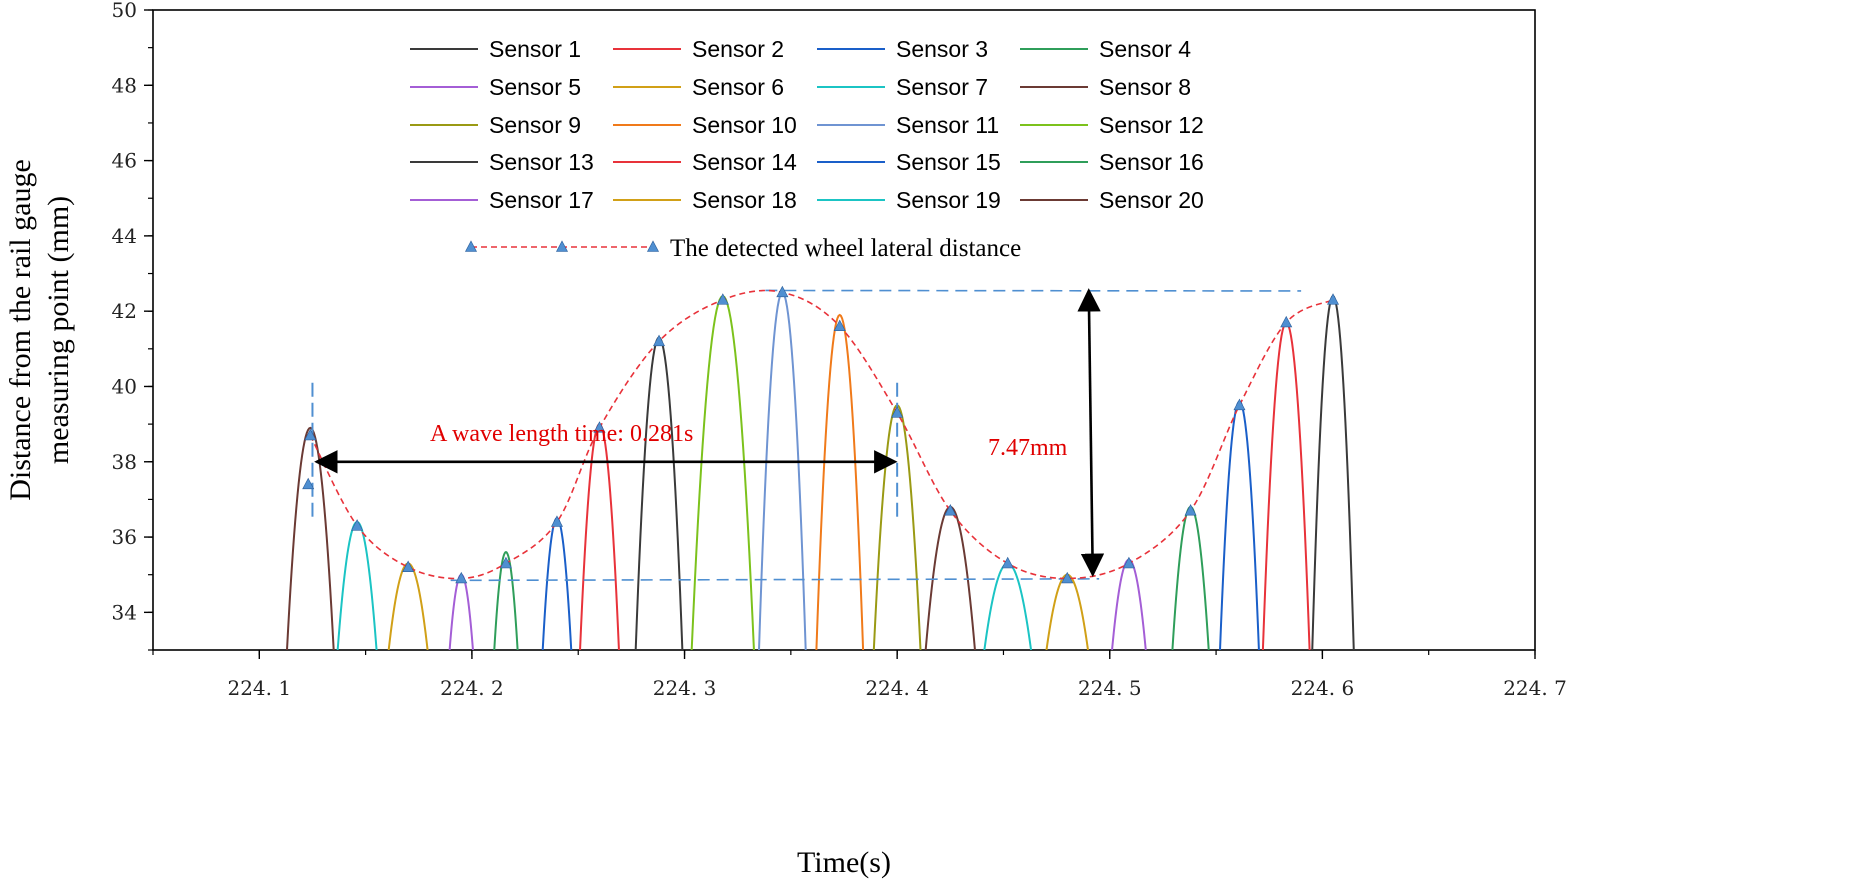 This screenshot has width=1850, height=885. Describe the element at coordinates (845, 248) in the screenshot. I see `legend-label-detected: The detected wheel lateral distance` at that location.